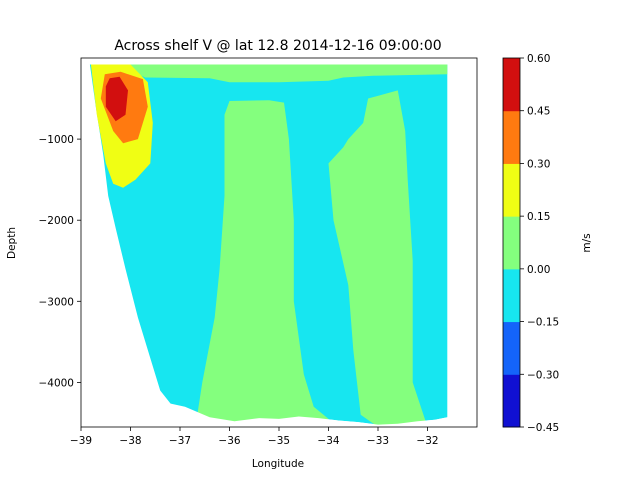 The image size is (640, 480). What do you see at coordinates (538, 59) in the screenshot?
I see `colorbar-tick-label: 0.60` at bounding box center [538, 59].